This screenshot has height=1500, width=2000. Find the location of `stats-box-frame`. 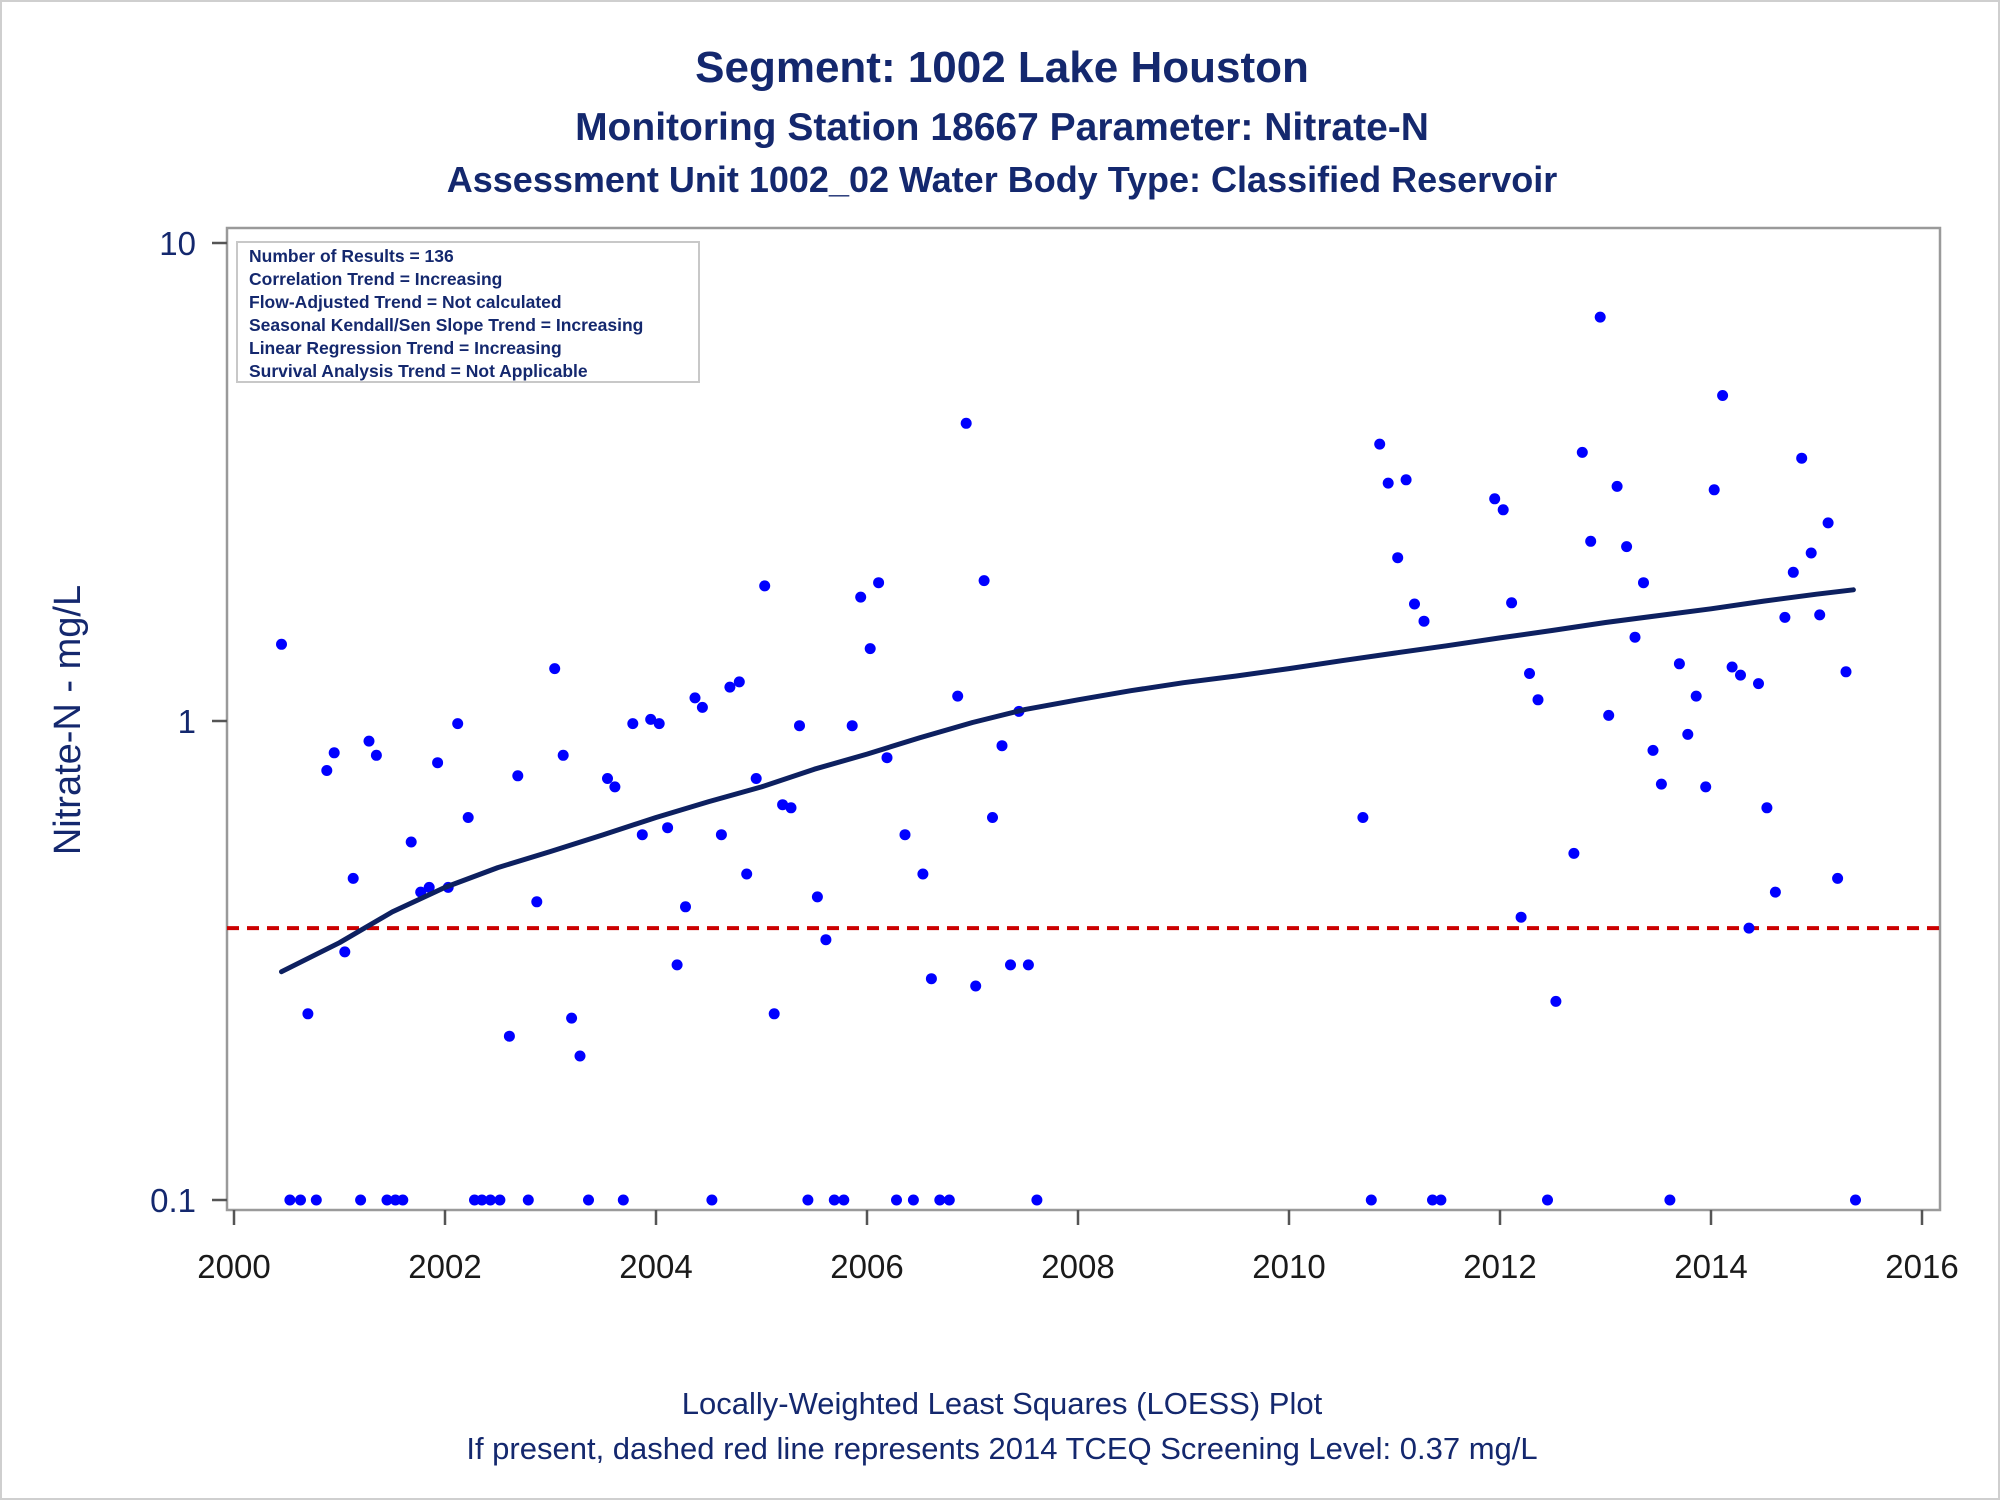

stats-box-frame is located at coordinates (468, 312).